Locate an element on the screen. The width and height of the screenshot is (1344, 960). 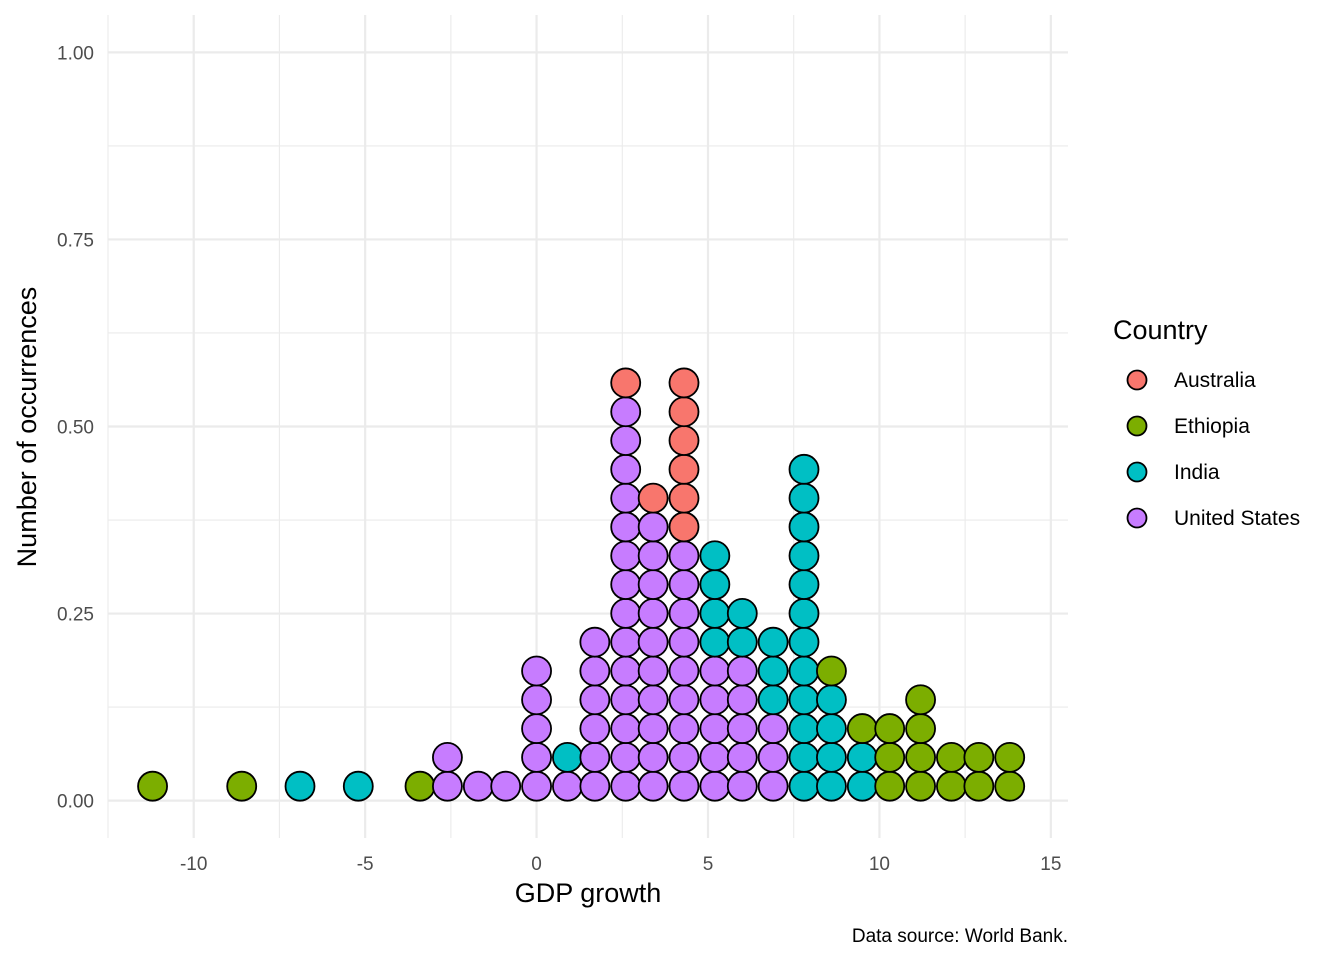
x-tick-label: -5 is located at coordinates (365, 864).